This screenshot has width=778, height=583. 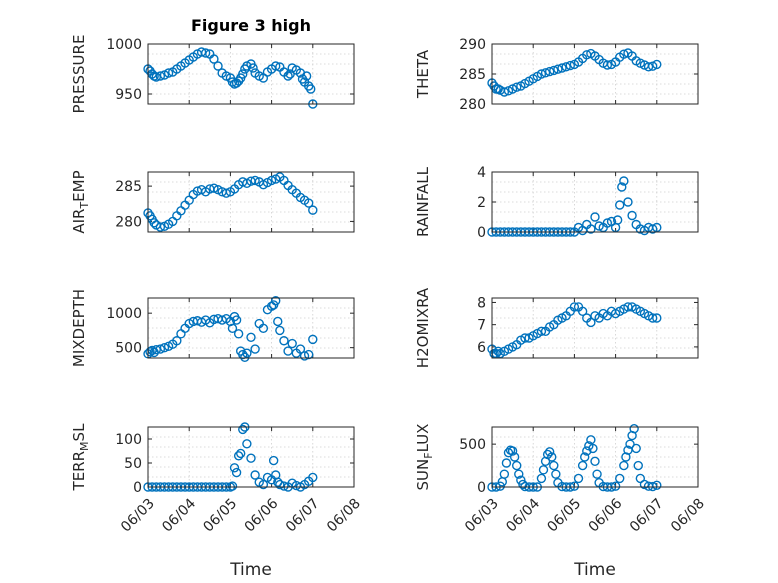 I want to click on y-tick-label: 2, so click(x=481, y=203).